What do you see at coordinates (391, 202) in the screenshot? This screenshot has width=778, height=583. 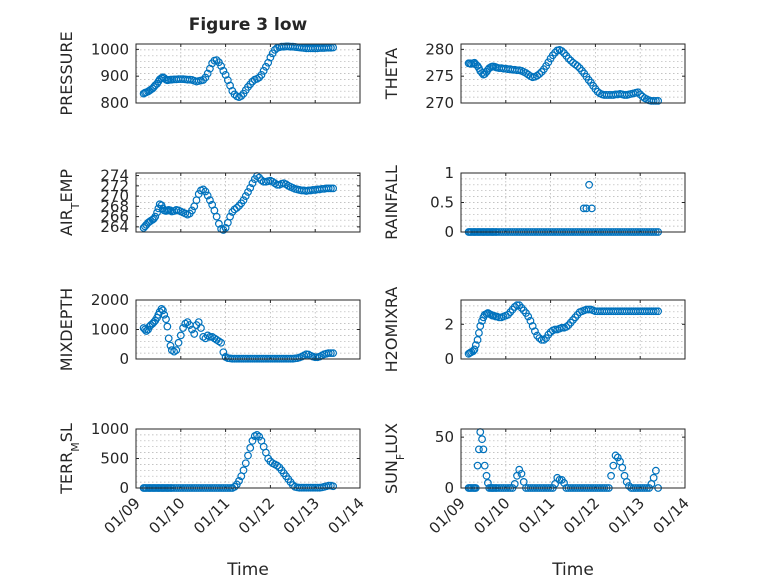 I see `y-axis-label: RAINFALL` at bounding box center [391, 202].